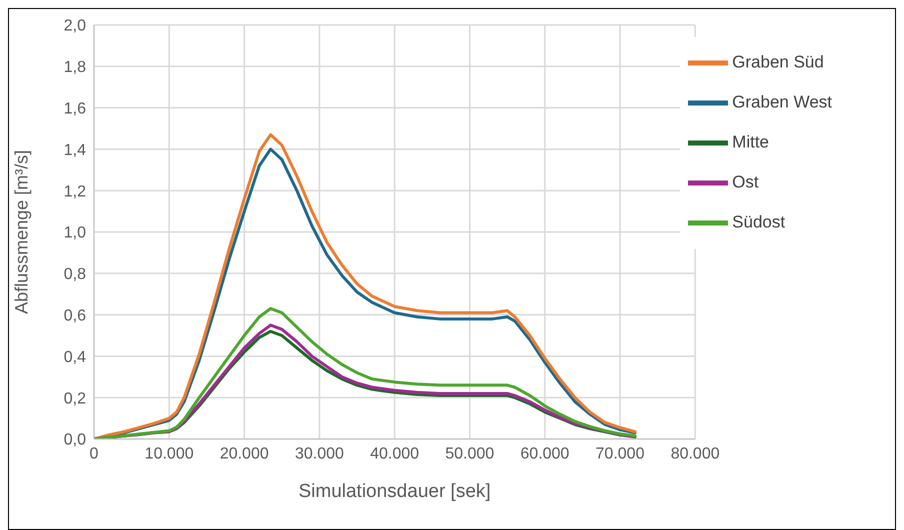  I want to click on y-tick-label: 1,8, so click(75, 67).